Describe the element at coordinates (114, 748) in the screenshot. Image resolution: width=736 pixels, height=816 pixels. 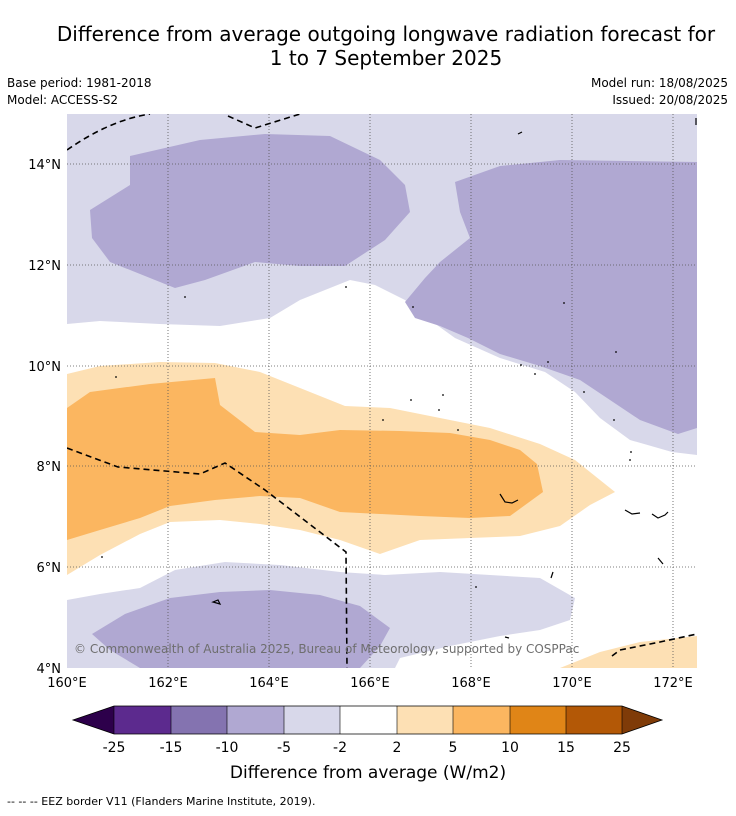
I see `colorbar-tick: -25` at that location.